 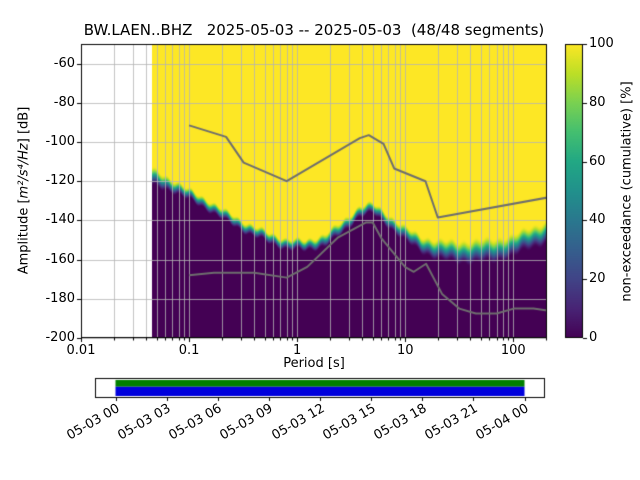 I want to click on colorbar-tick-label: 0, so click(x=593, y=337).